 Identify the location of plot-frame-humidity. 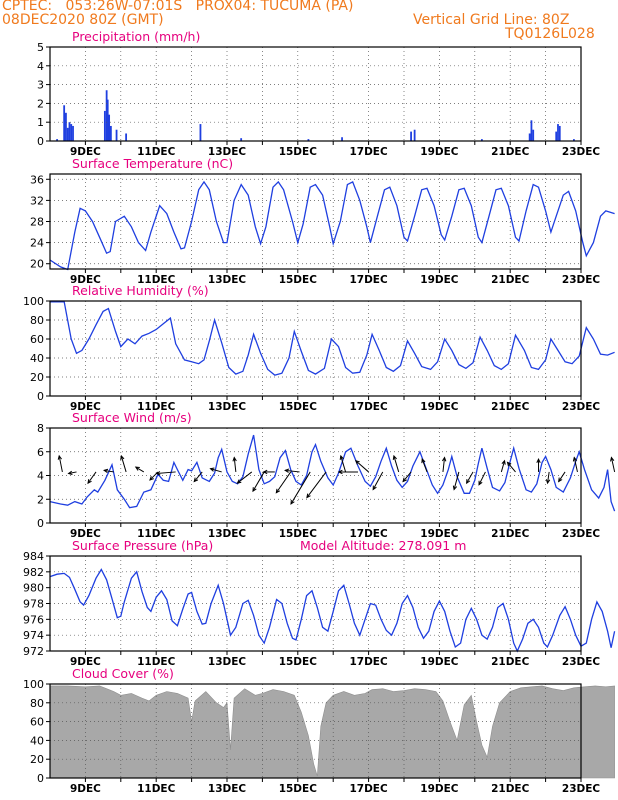
(315, 348).